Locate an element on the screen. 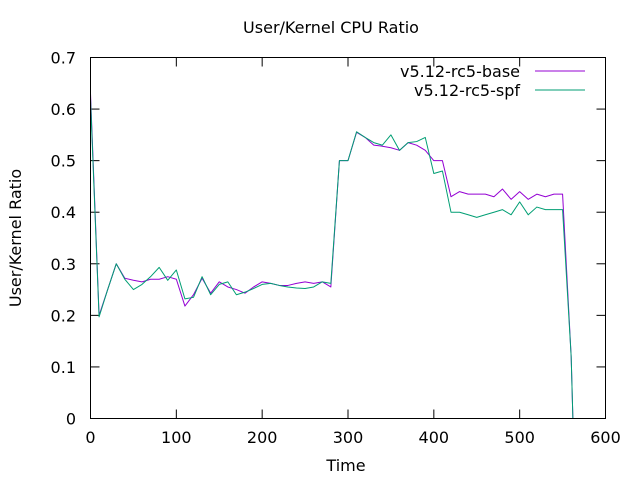 The height and width of the screenshot is (480, 640). x-tick-label: 100 is located at coordinates (176, 437).